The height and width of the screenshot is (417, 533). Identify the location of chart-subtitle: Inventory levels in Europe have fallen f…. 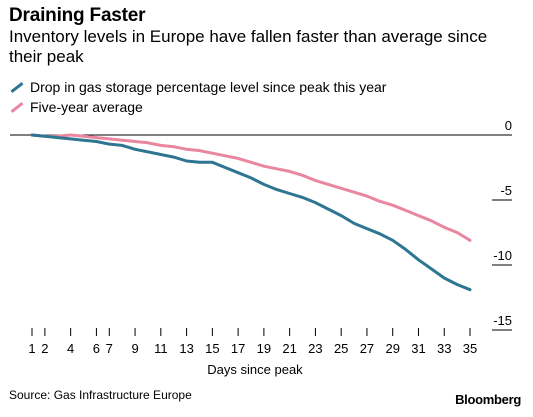
(248, 46).